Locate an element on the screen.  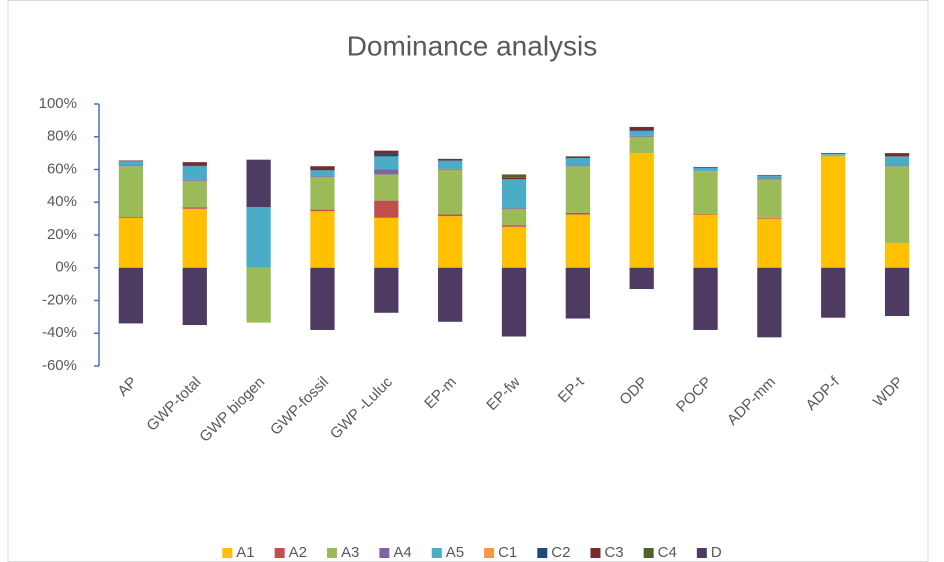
legend-label: A2 is located at coordinates (298, 552).